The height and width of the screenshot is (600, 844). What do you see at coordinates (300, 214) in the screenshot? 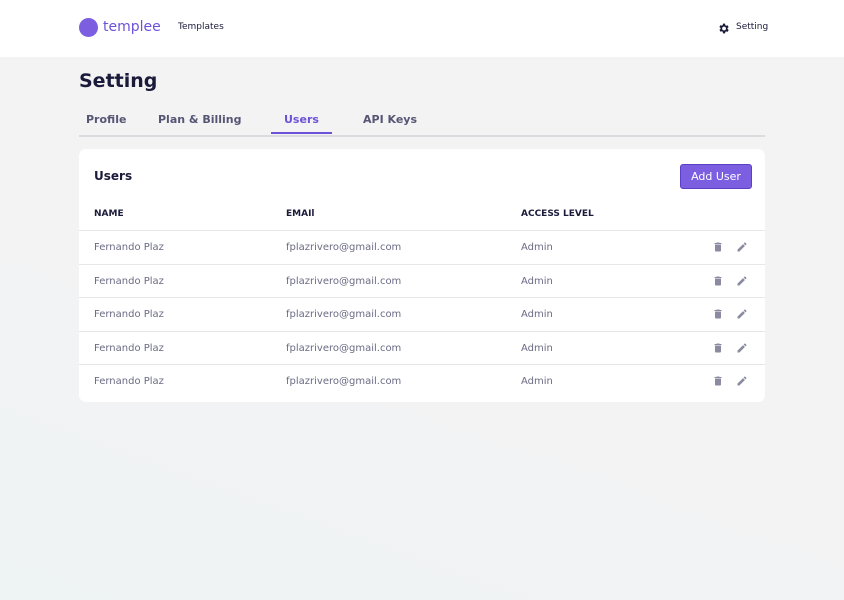
I see `column-header: EMAIl` at bounding box center [300, 214].